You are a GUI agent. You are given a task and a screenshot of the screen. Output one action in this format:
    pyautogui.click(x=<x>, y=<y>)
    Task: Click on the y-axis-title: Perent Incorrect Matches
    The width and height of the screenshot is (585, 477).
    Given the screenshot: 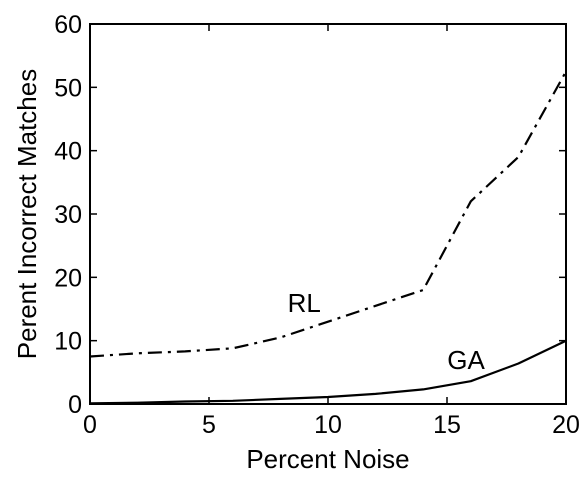 What is the action you would take?
    pyautogui.click(x=27, y=214)
    